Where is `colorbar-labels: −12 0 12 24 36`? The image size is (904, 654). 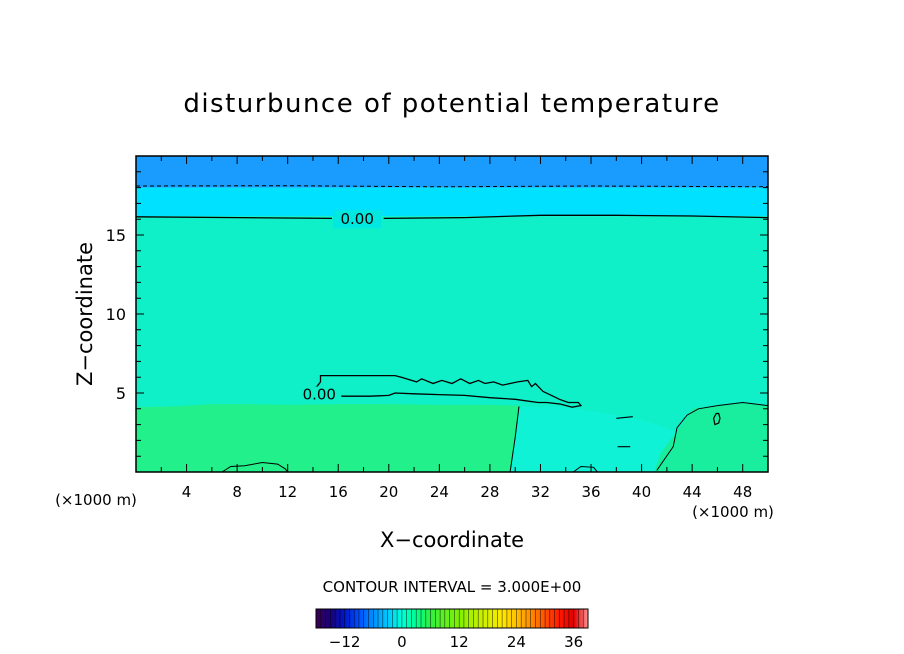 colorbar-labels: −12 0 12 24 36 is located at coordinates (456, 642).